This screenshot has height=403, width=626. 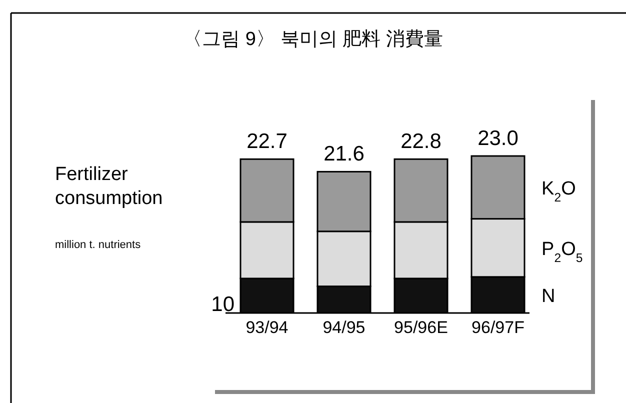 I want to click on text: Fertilizer consumption, so click(x=109, y=186).